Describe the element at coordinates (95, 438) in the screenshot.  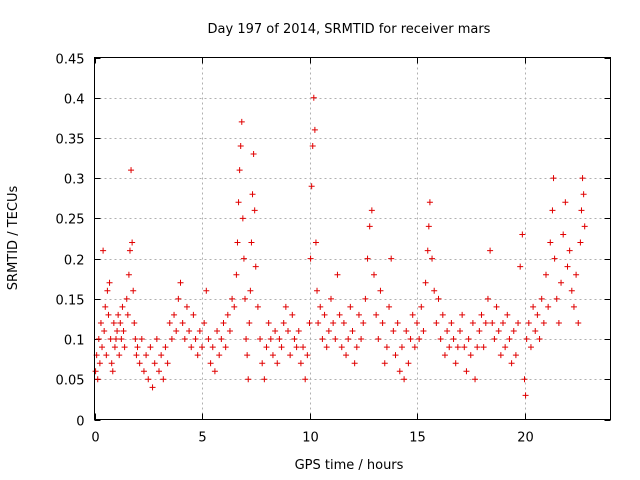
I see `x-tick-label: 0` at that location.